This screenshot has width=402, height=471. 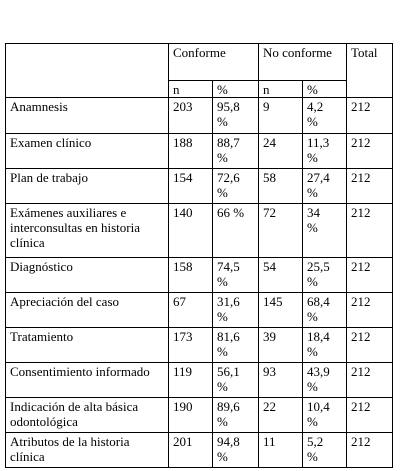 I want to click on data-row: Apreciación del caso 67 31,6 % 145 68,4 % 212, so click(x=199, y=310).